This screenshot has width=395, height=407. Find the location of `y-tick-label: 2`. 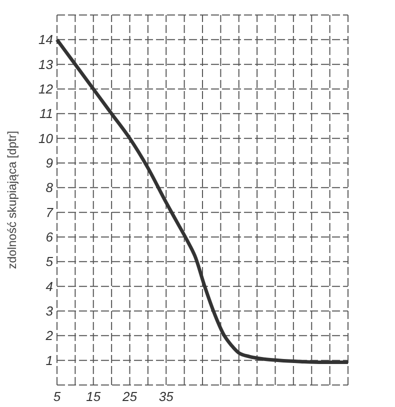

y-tick-label: 2 is located at coordinates (49, 336).